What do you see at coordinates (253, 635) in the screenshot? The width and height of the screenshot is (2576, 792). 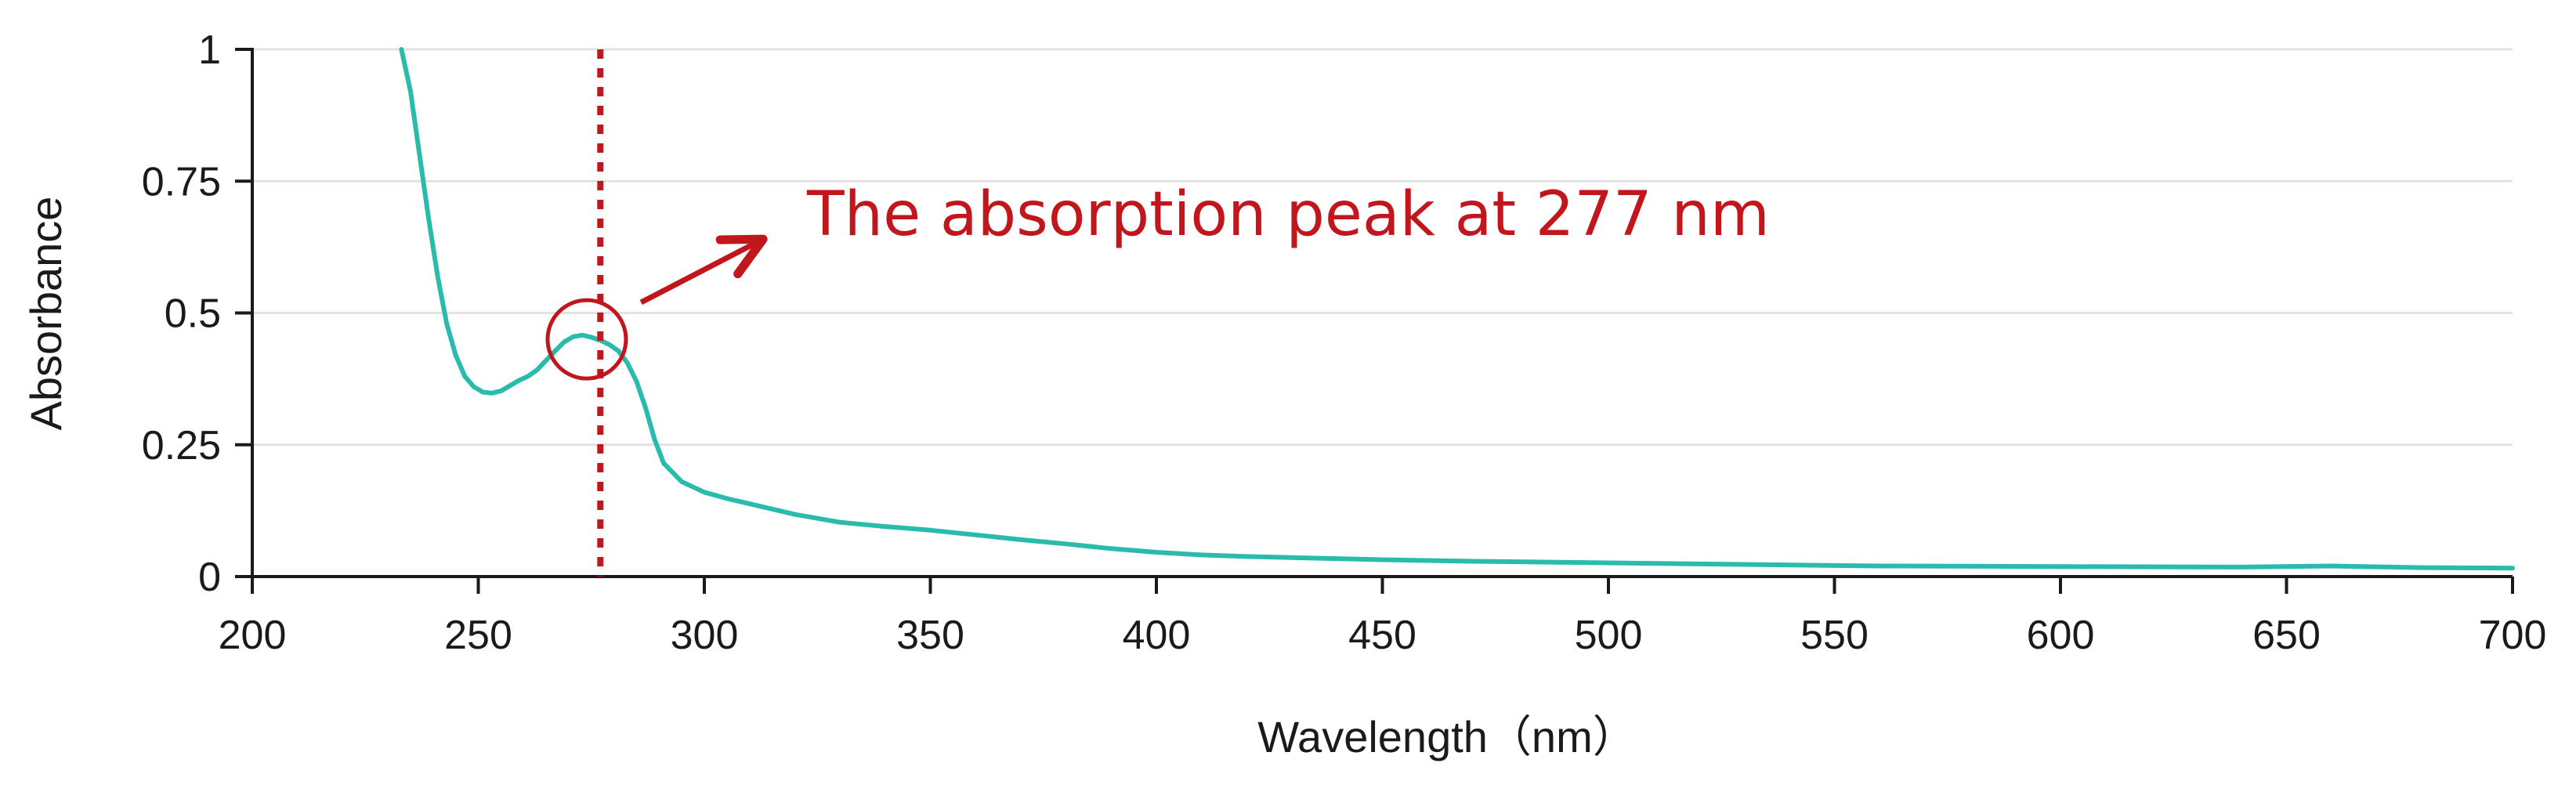 I see `x-tick-label: 200` at bounding box center [253, 635].